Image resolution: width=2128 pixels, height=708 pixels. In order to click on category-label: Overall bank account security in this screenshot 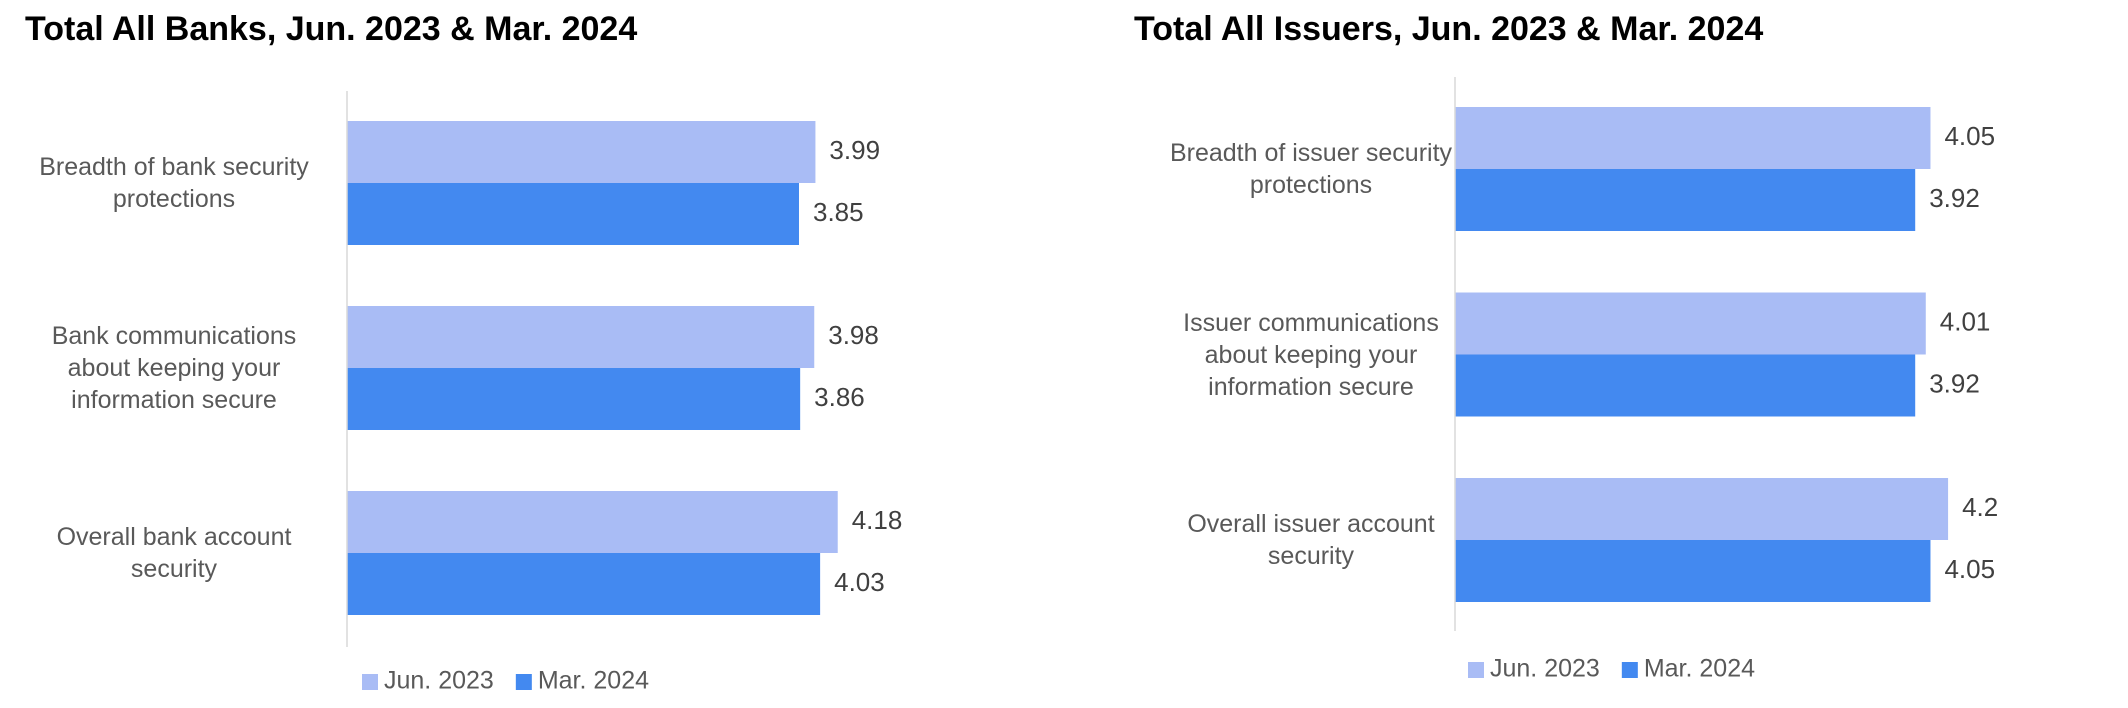, I will do `click(174, 553)`.